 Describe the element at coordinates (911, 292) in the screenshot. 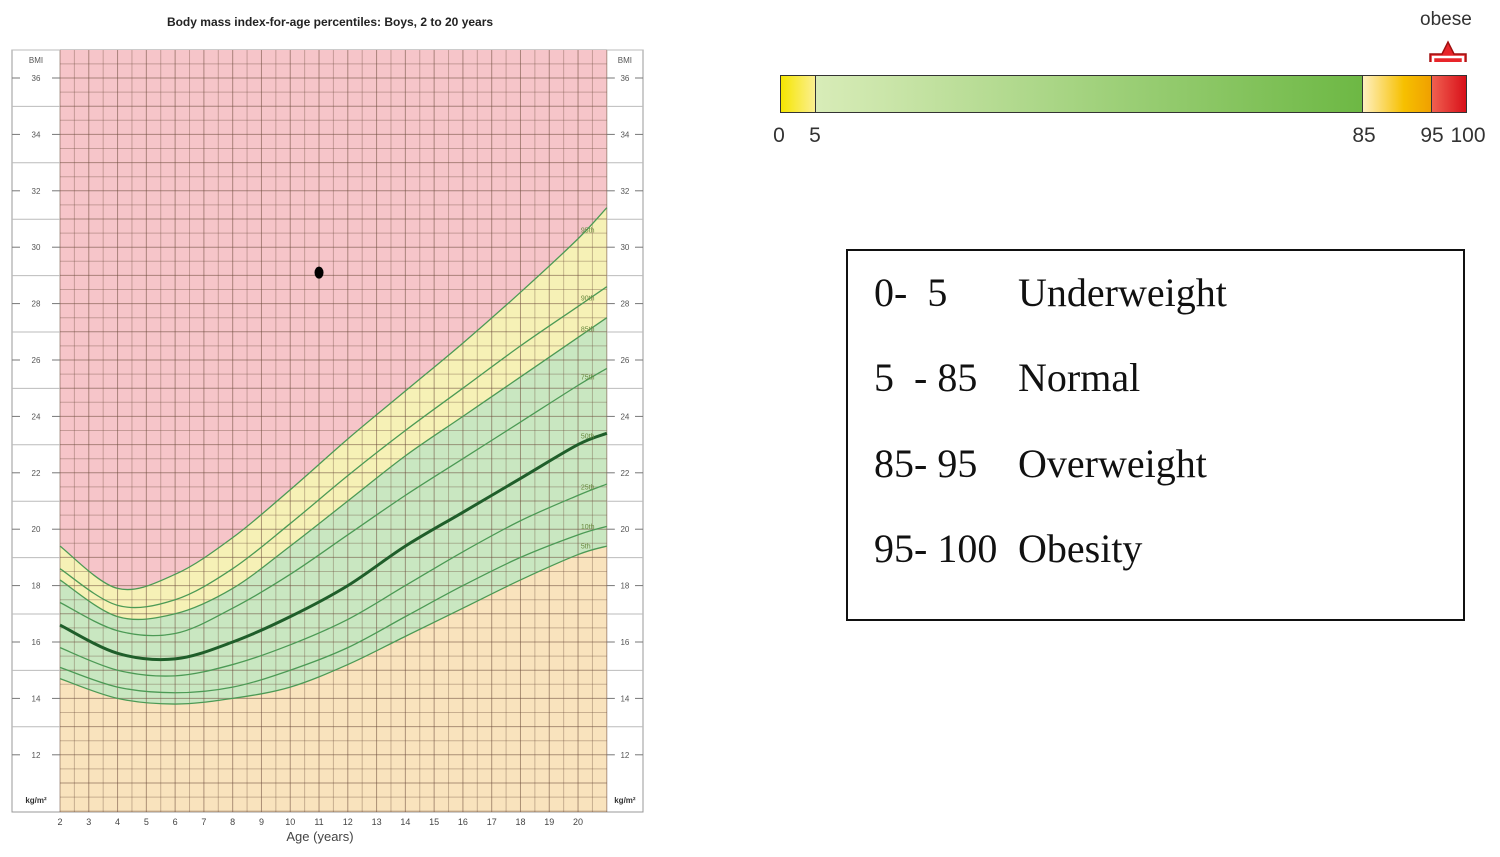

I see `legend-range: 0- 5` at that location.